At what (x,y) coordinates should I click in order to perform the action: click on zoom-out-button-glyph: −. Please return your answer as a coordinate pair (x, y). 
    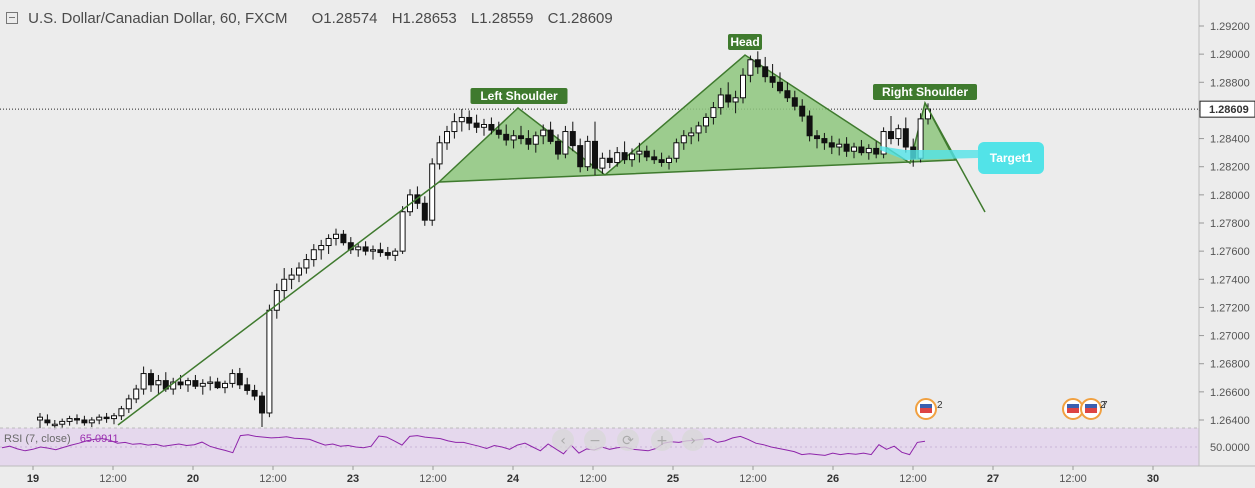
    Looking at the image, I should click on (595, 441).